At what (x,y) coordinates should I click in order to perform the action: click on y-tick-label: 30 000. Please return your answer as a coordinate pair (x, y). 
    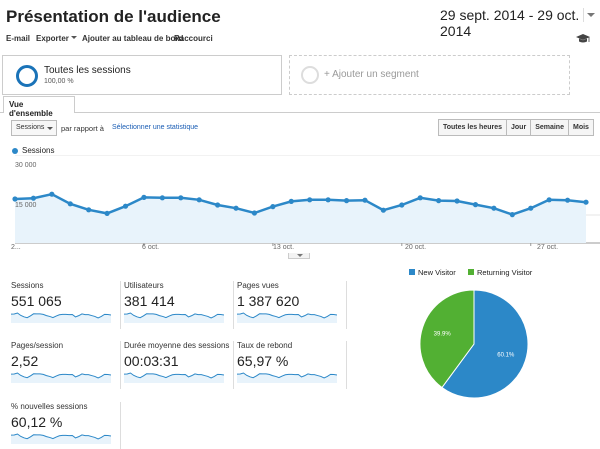
    Looking at the image, I should click on (26, 165).